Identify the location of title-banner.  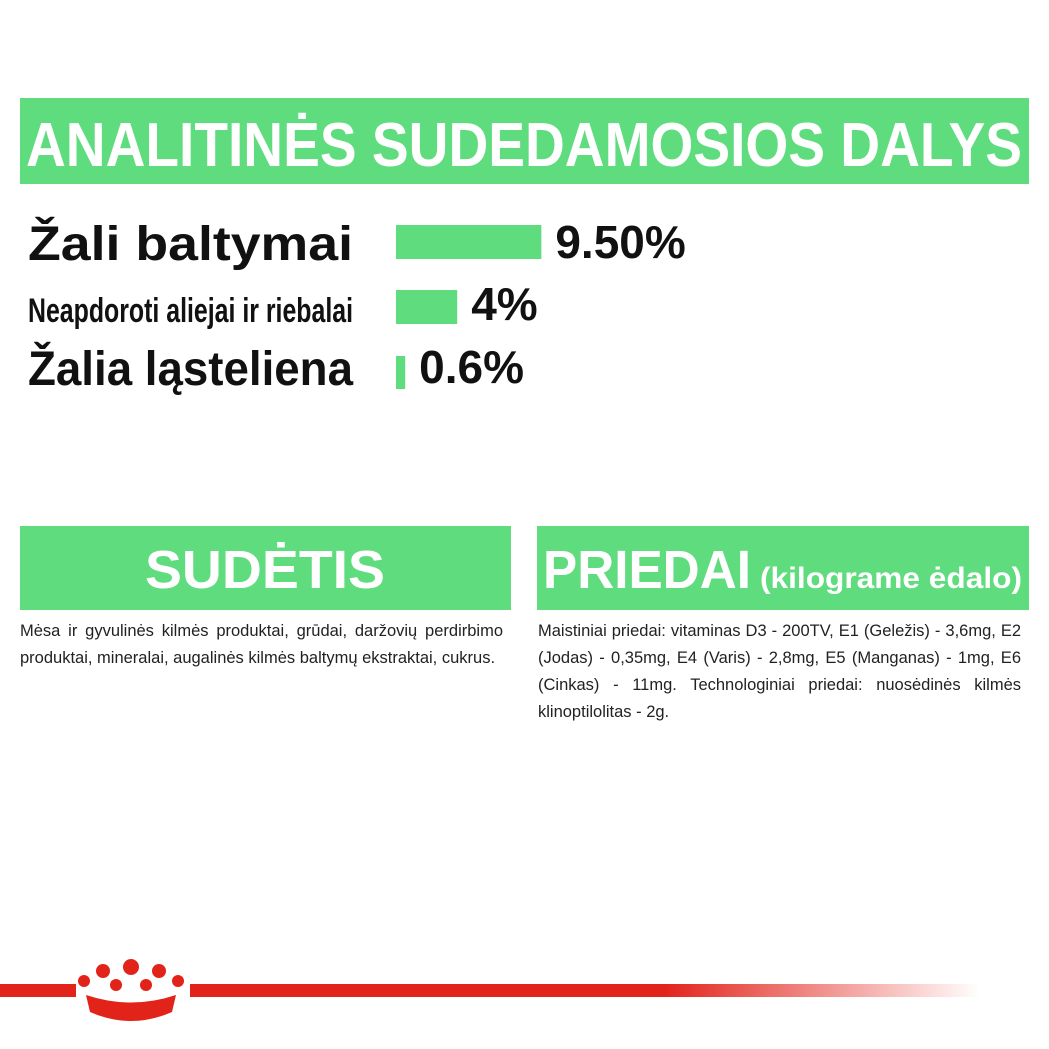
(524, 141).